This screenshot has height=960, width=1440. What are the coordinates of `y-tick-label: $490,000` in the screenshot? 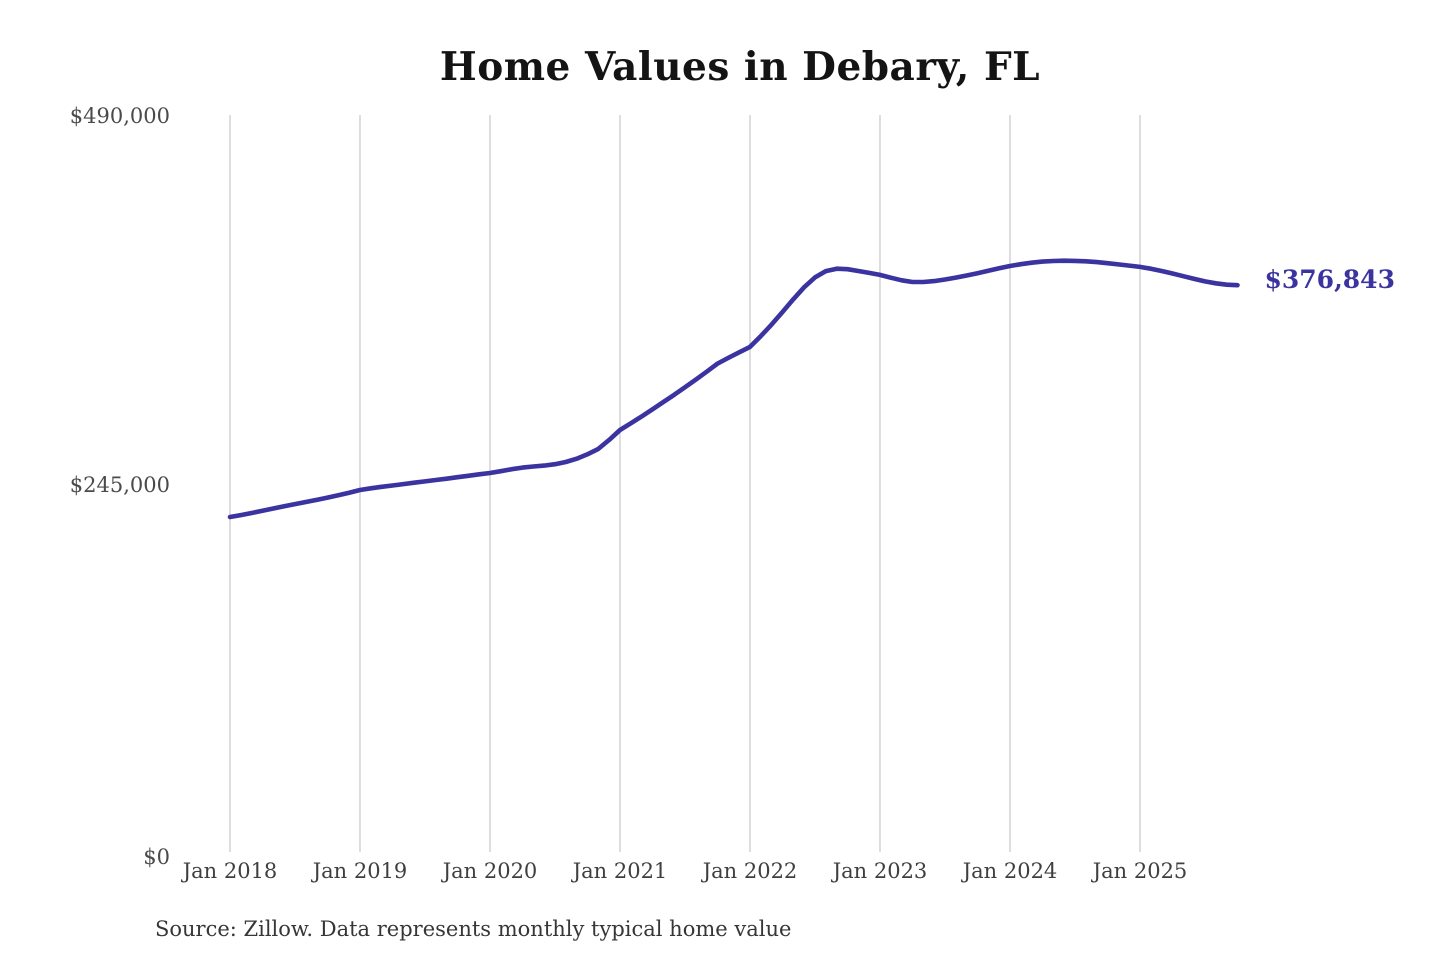 It's located at (119, 116).